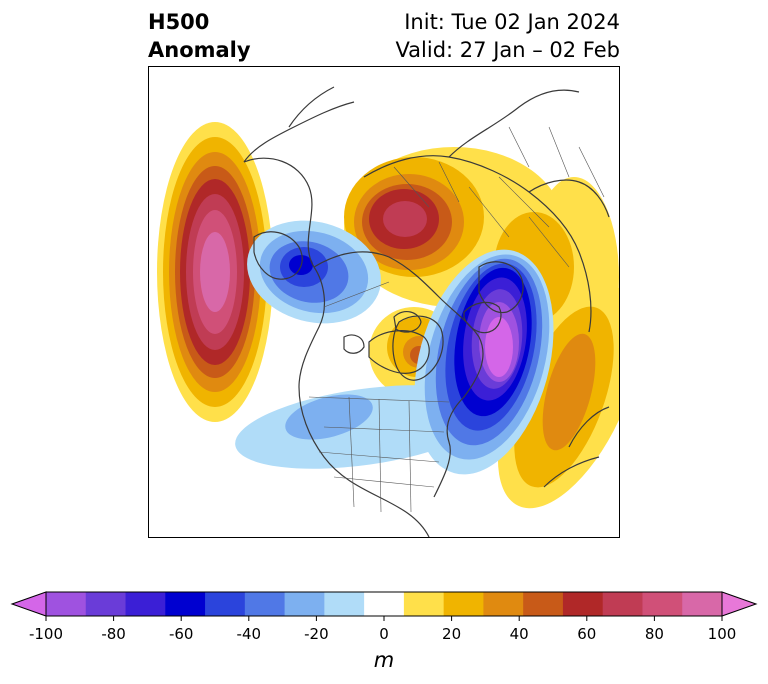  What do you see at coordinates (739, 604) in the screenshot?
I see `colorbar-max-extend-arrow` at bounding box center [739, 604].